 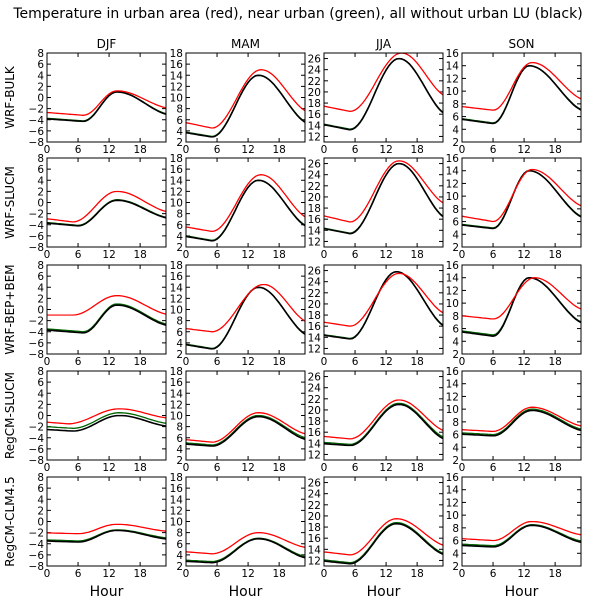 What do you see at coordinates (315, 378) in the screenshot?
I see `y-tick-label: 26` at bounding box center [315, 378].